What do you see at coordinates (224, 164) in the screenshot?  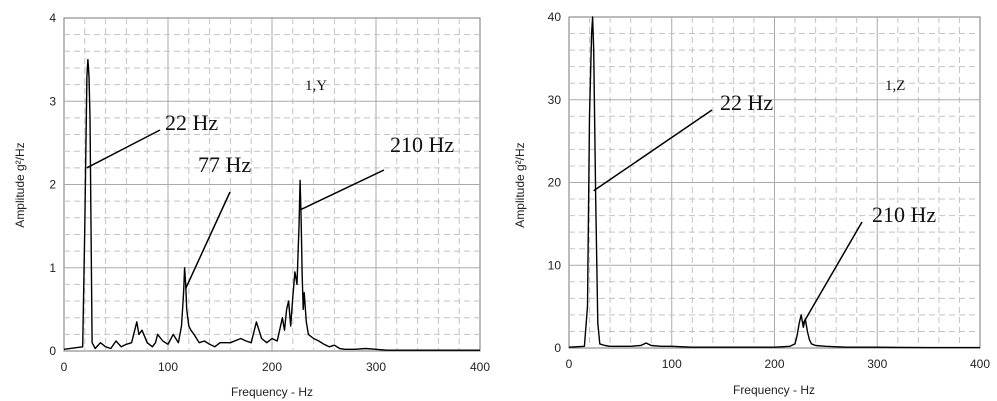 I see `annotation-label: 77 Hz` at bounding box center [224, 164].